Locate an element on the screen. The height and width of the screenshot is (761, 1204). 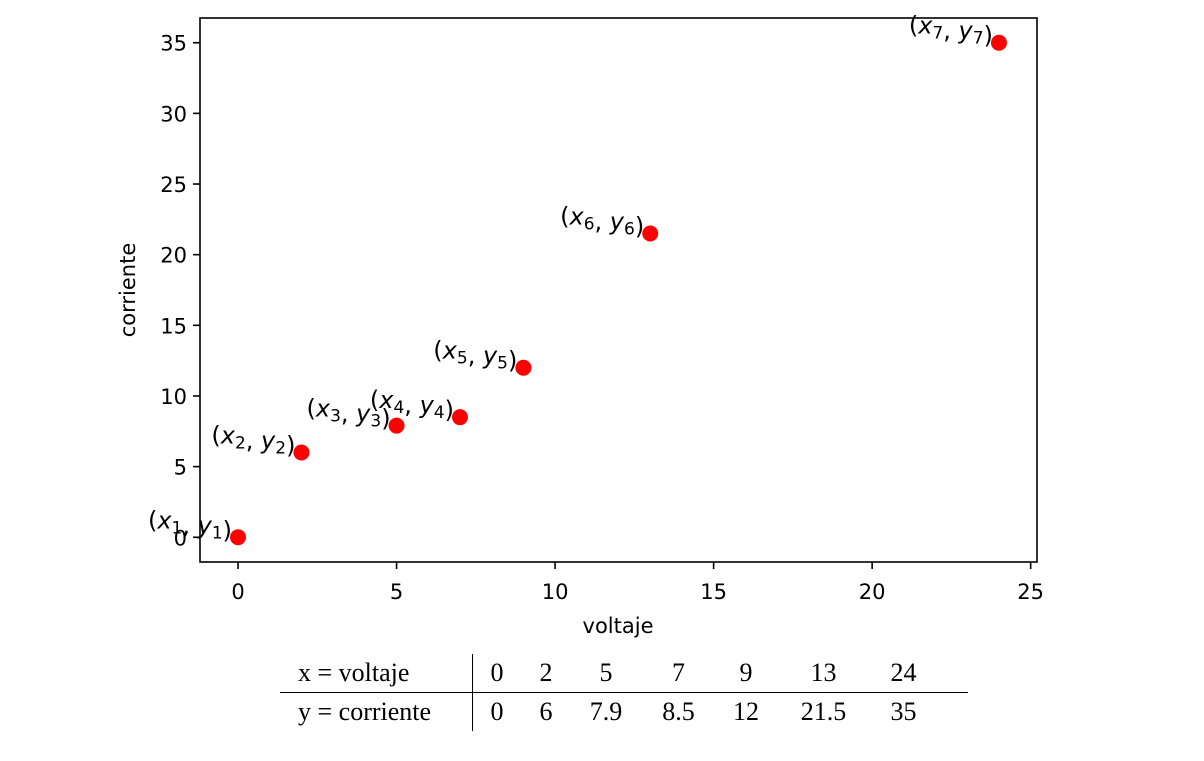
point-label: (x7, y7) is located at coordinates (951, 31).